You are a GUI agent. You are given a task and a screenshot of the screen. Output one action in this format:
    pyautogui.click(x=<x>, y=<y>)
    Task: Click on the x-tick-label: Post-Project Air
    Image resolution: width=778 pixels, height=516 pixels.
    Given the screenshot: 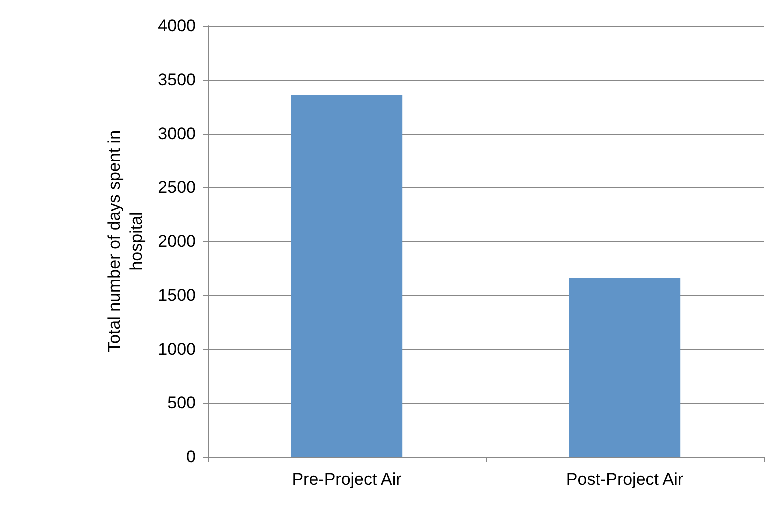 What is the action you would take?
    pyautogui.click(x=625, y=479)
    